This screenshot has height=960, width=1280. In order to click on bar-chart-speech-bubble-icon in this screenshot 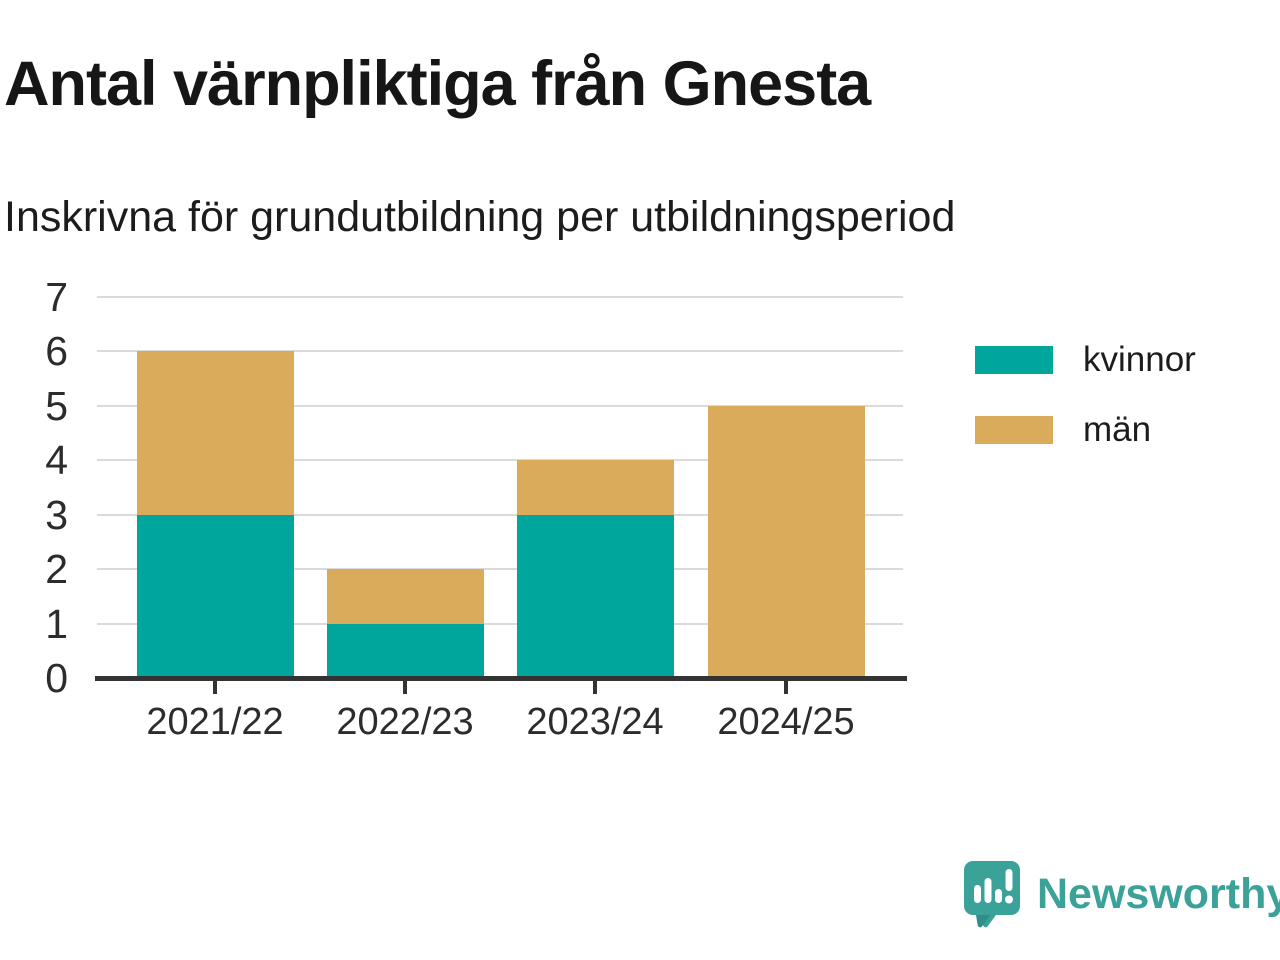, I will do `click(992, 894)`.